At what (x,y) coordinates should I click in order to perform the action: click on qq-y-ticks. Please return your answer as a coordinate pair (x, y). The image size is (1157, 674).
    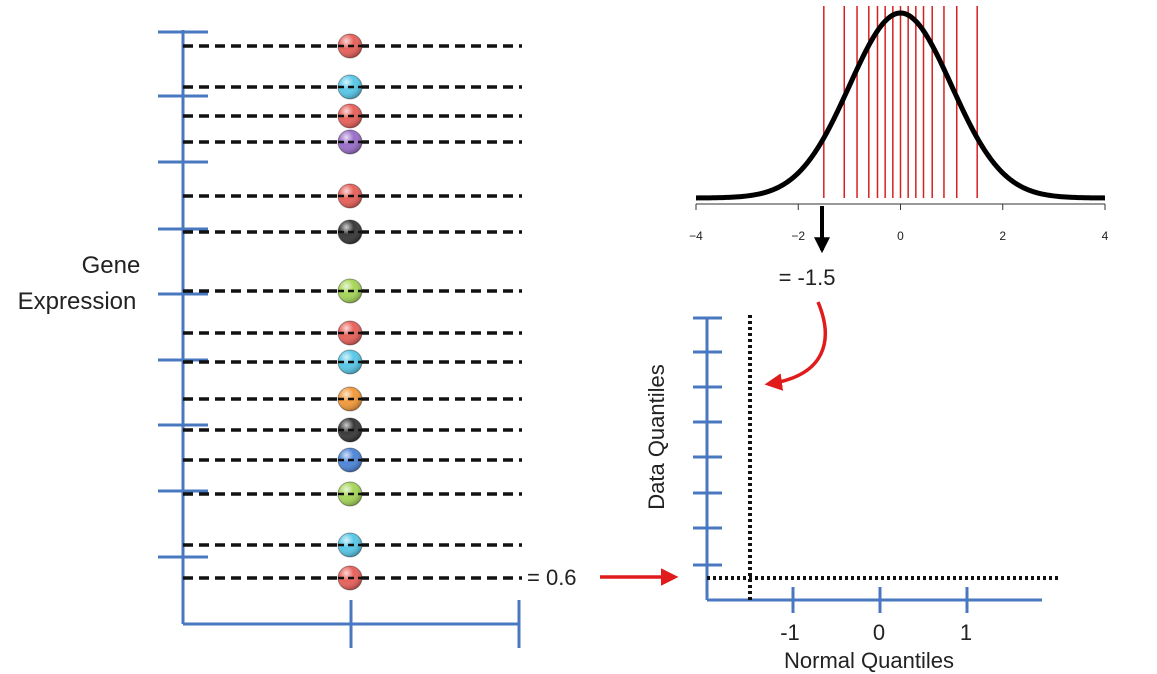
    Looking at the image, I should click on (707, 441).